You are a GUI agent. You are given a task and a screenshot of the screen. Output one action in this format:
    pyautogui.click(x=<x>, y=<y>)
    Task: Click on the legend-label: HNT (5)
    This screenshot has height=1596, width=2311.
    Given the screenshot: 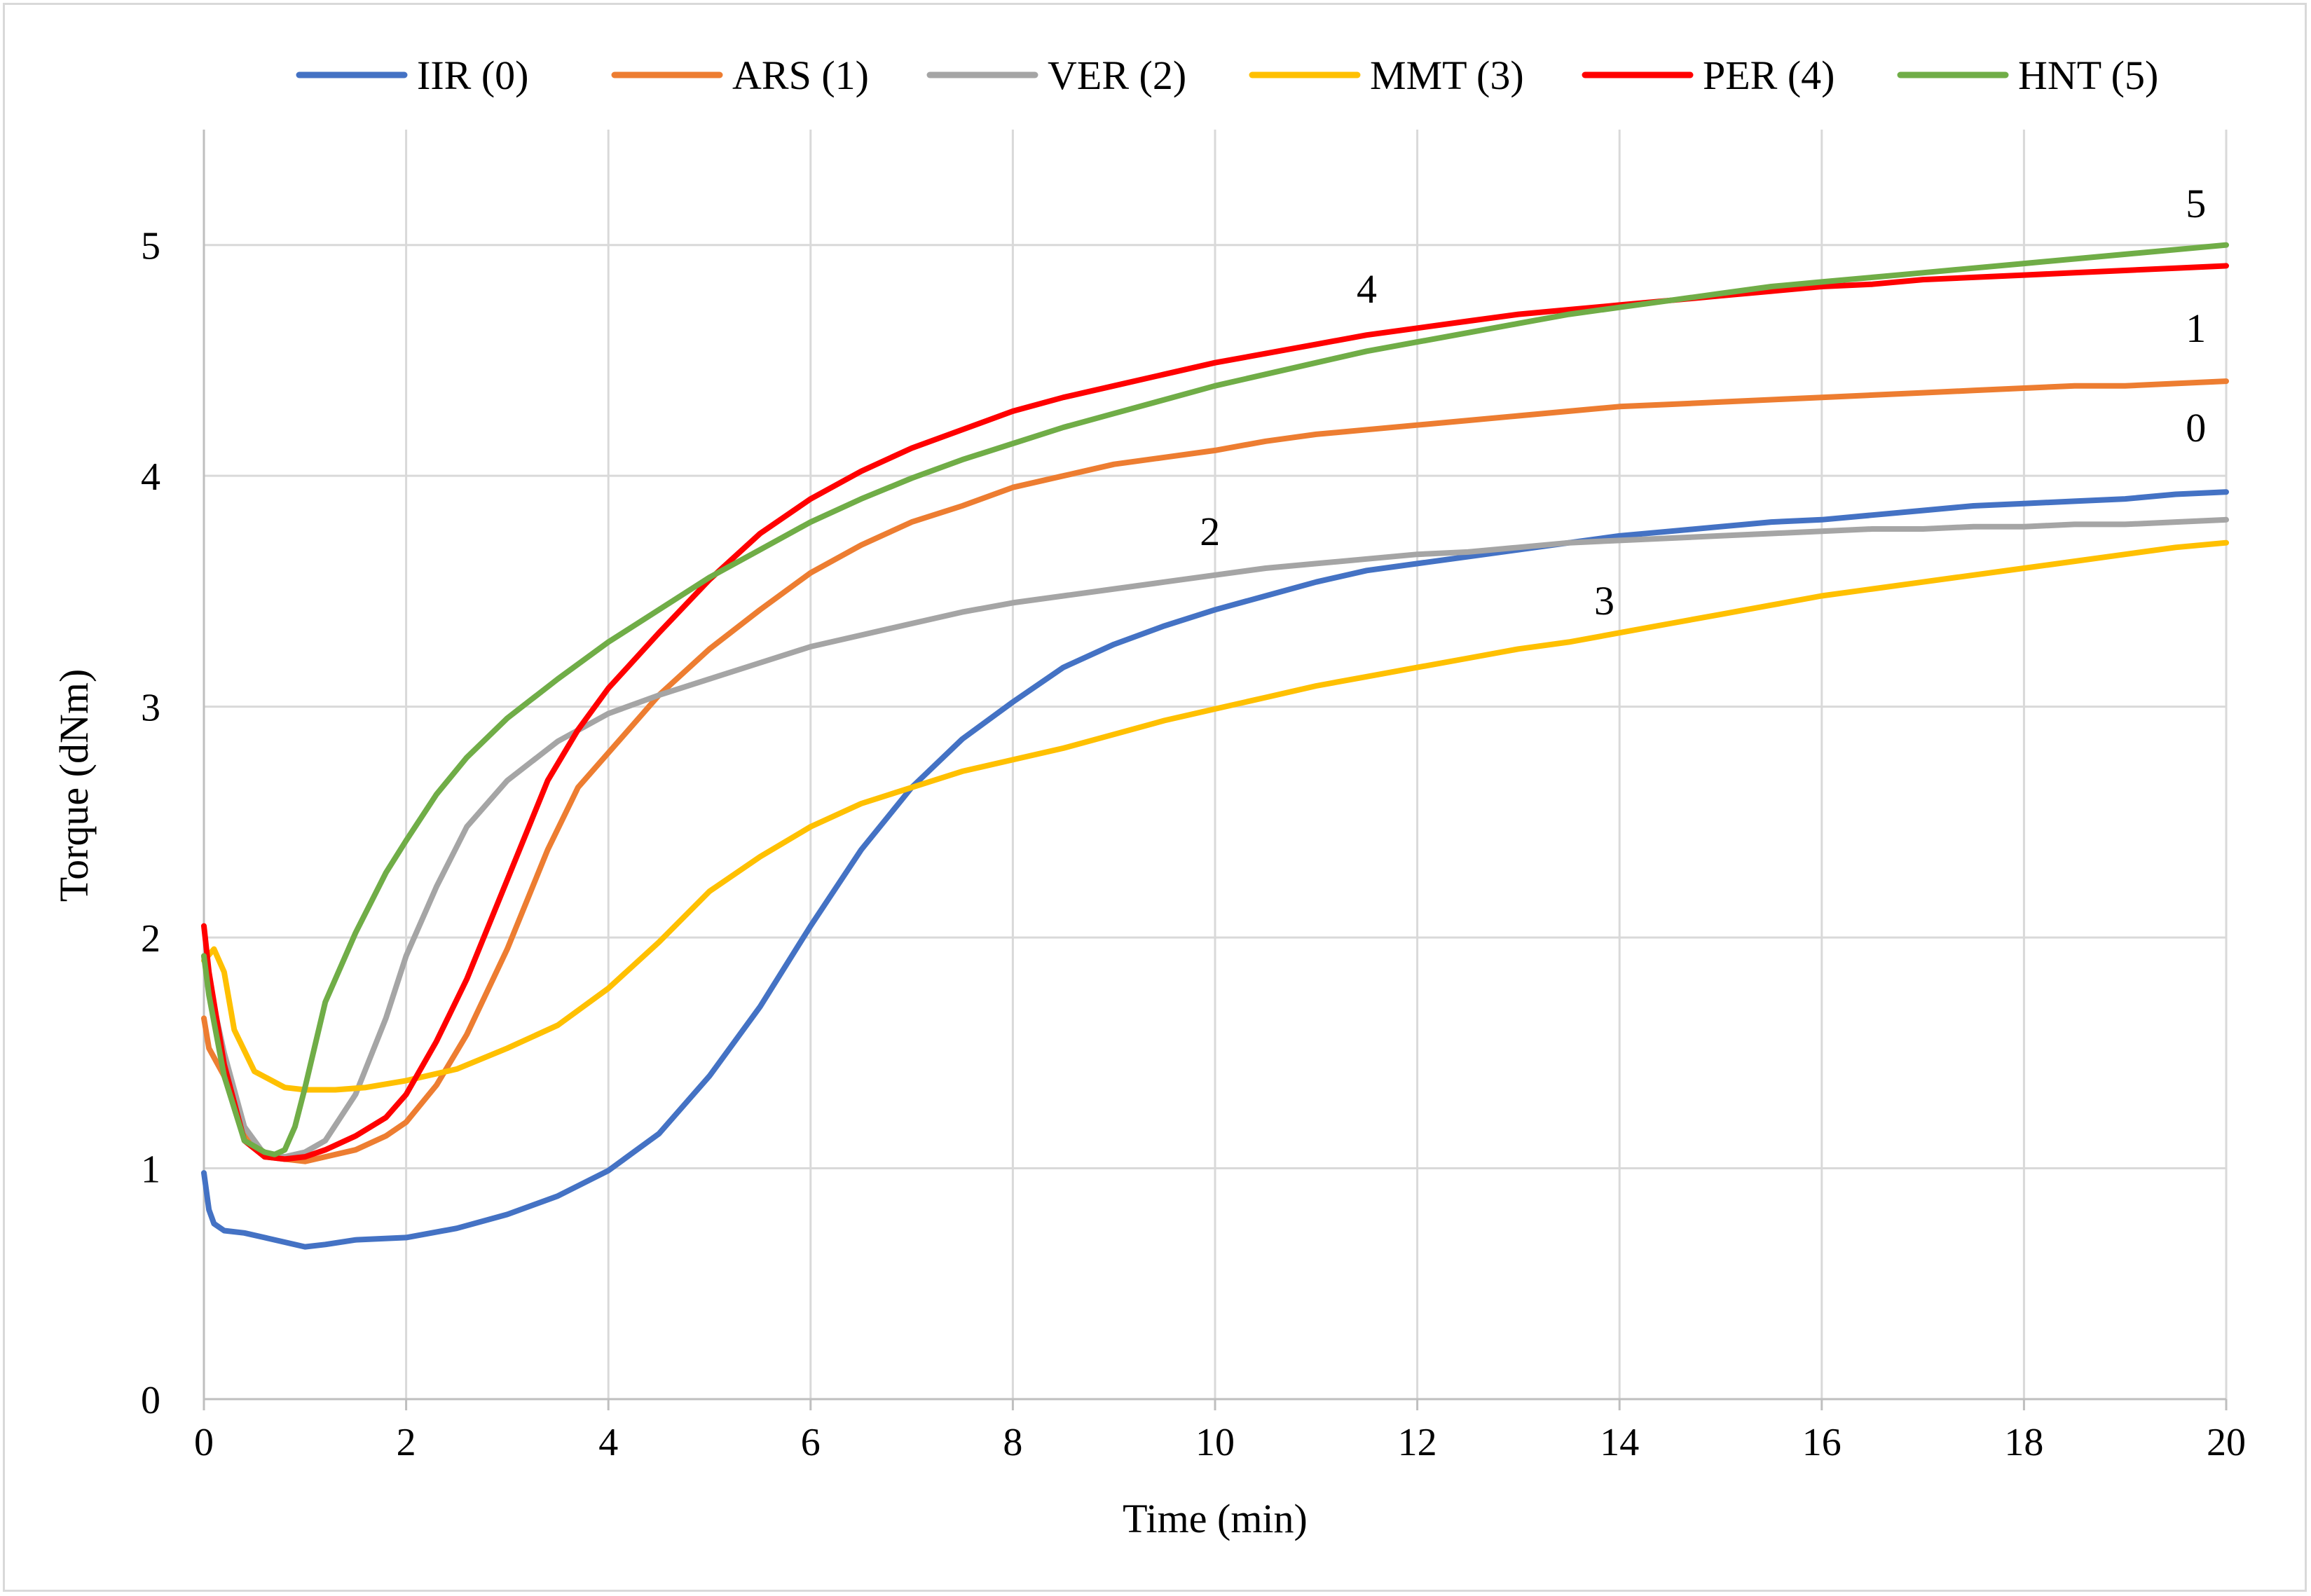 What is the action you would take?
    pyautogui.click(x=2088, y=75)
    